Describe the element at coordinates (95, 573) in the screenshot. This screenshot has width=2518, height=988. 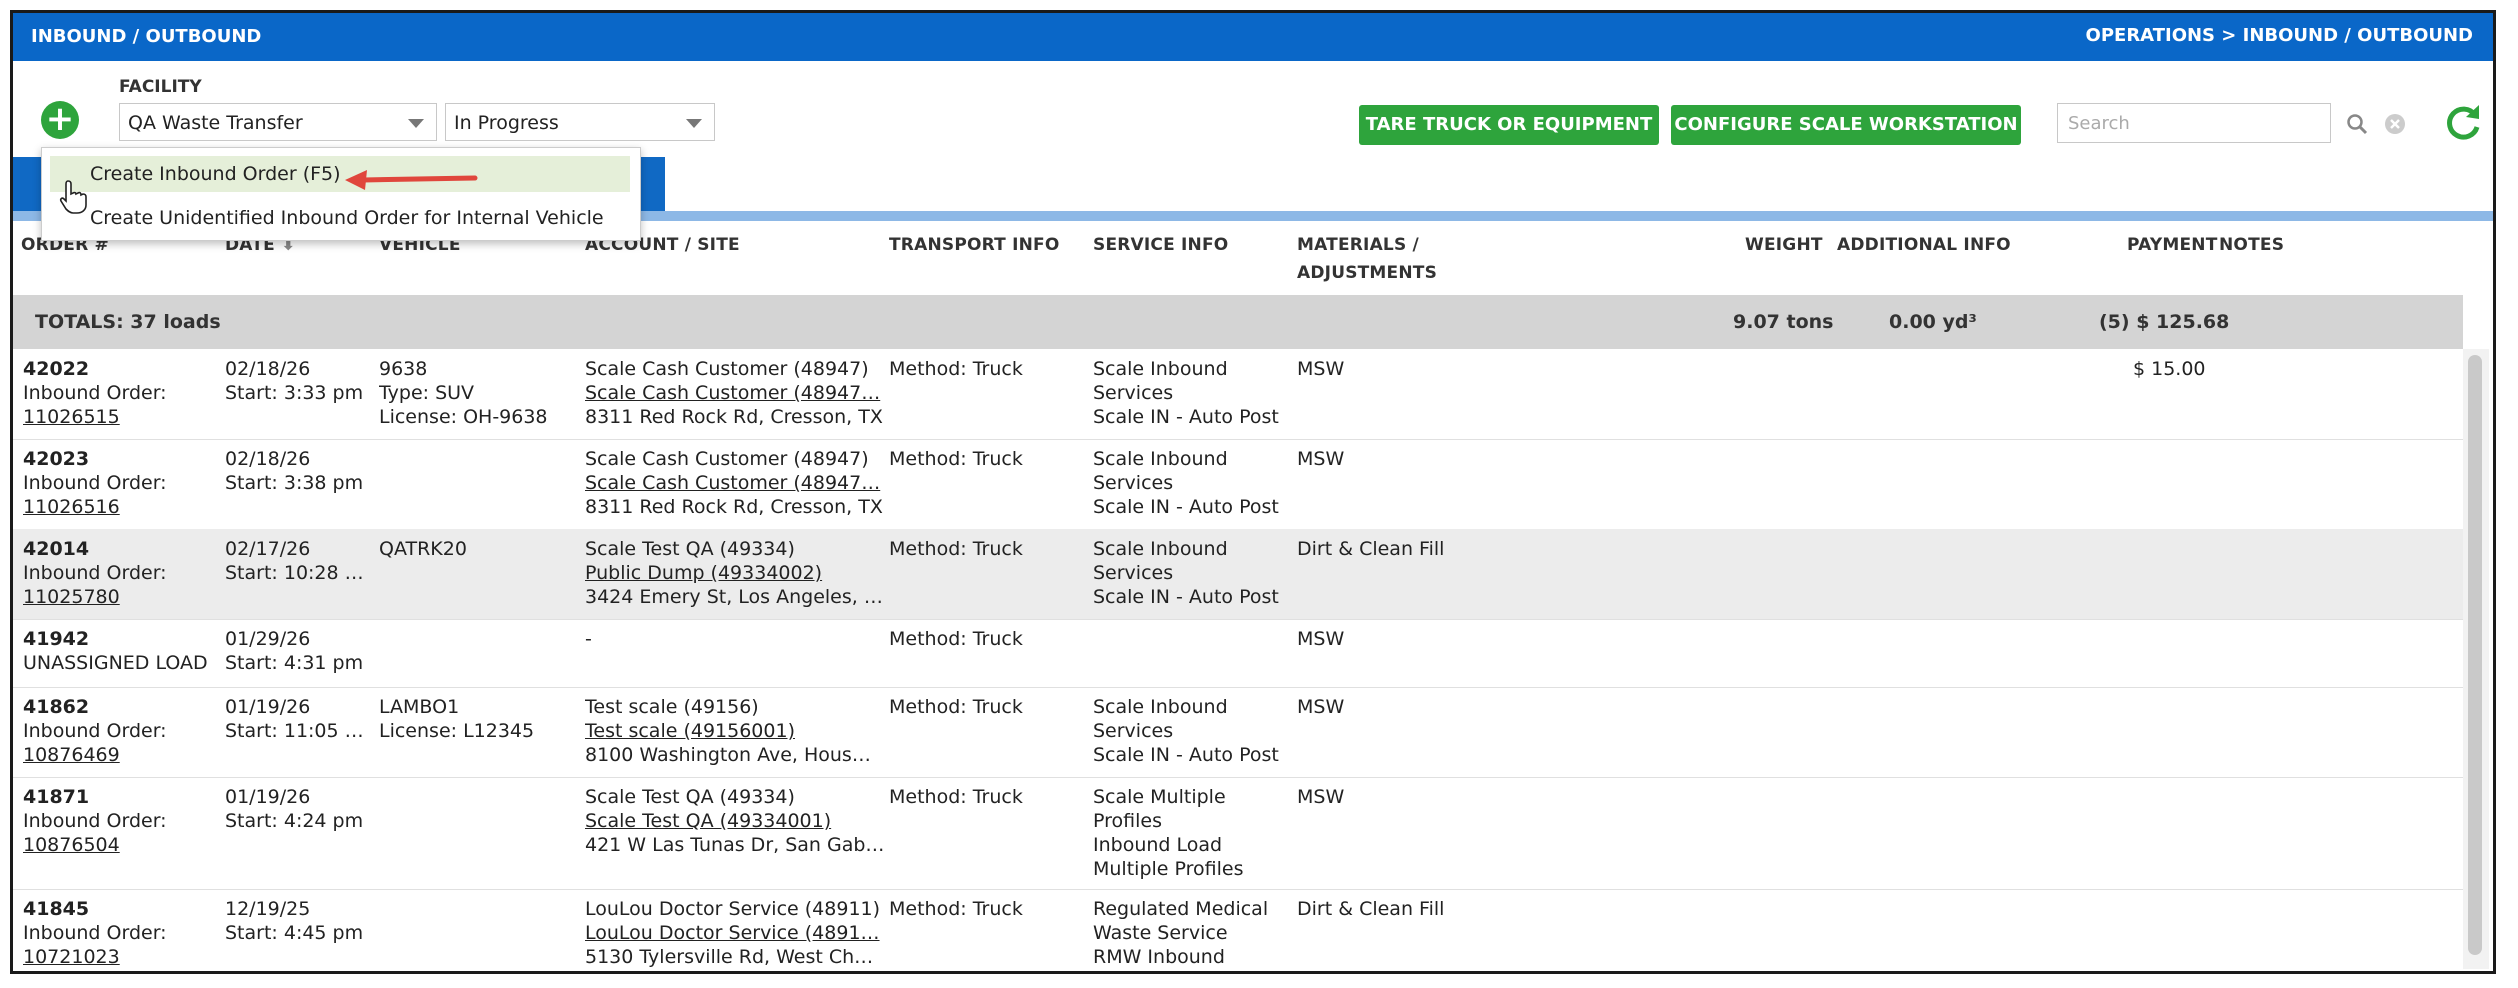
I see `cell-order_type: Inbound Order:` at that location.